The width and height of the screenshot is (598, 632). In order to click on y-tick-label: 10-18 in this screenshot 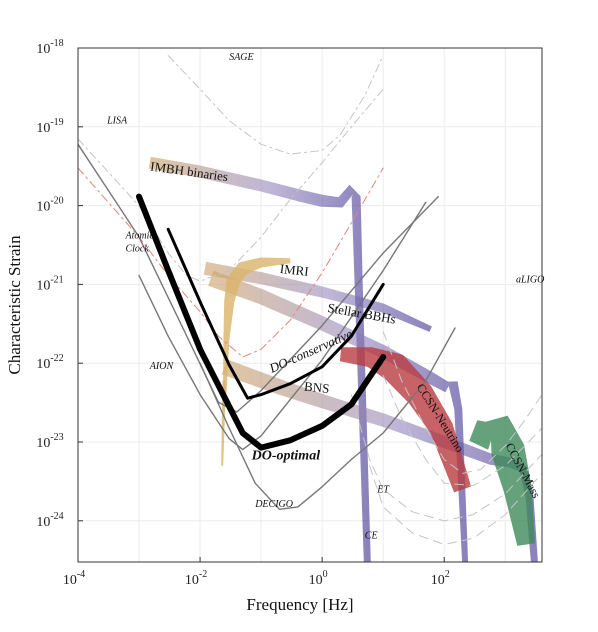, I will do `click(49, 47)`.